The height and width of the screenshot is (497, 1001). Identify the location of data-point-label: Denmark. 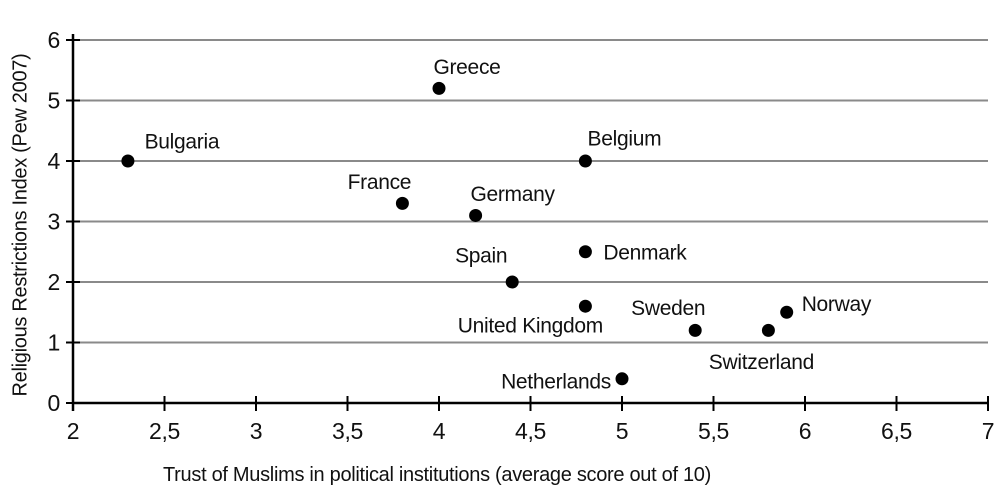
(645, 252).